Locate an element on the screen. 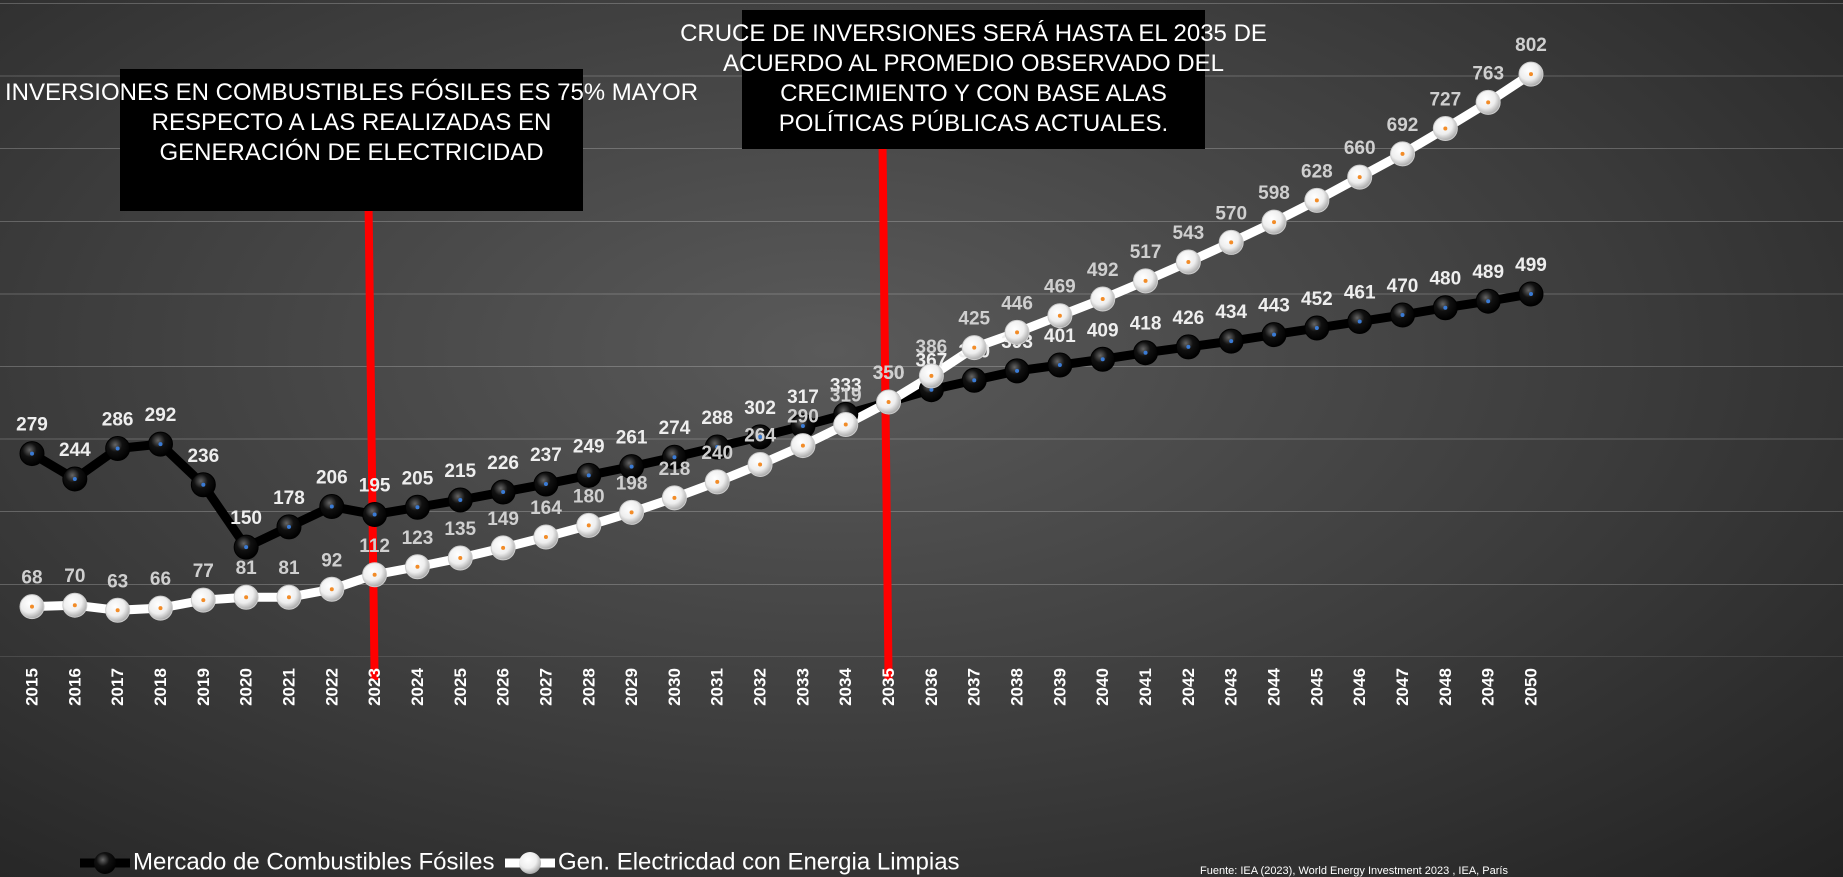 The height and width of the screenshot is (877, 1843). data-label: 492 is located at coordinates (1103, 270).